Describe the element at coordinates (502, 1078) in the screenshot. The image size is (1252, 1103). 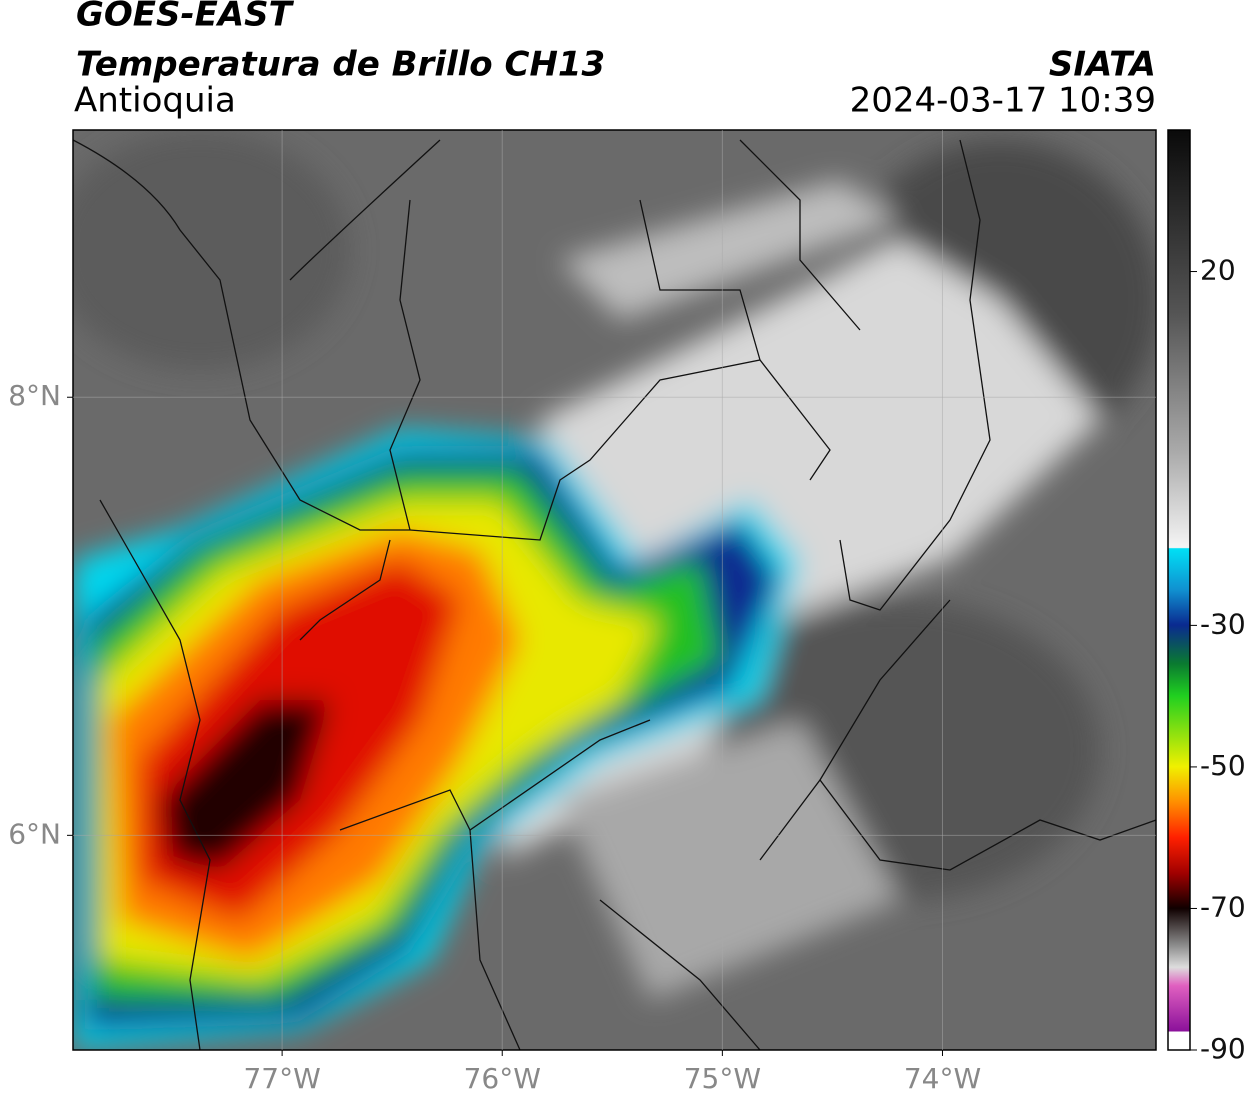
I see `x-tick-label: 76°W` at that location.